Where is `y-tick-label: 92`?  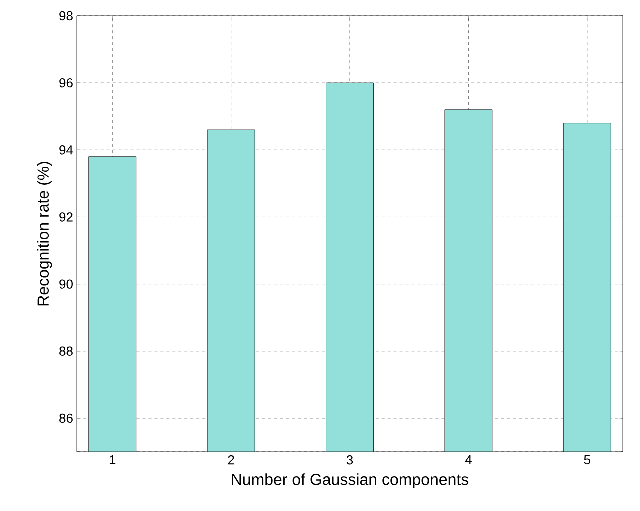
y-tick-label: 92 is located at coordinates (66, 217).